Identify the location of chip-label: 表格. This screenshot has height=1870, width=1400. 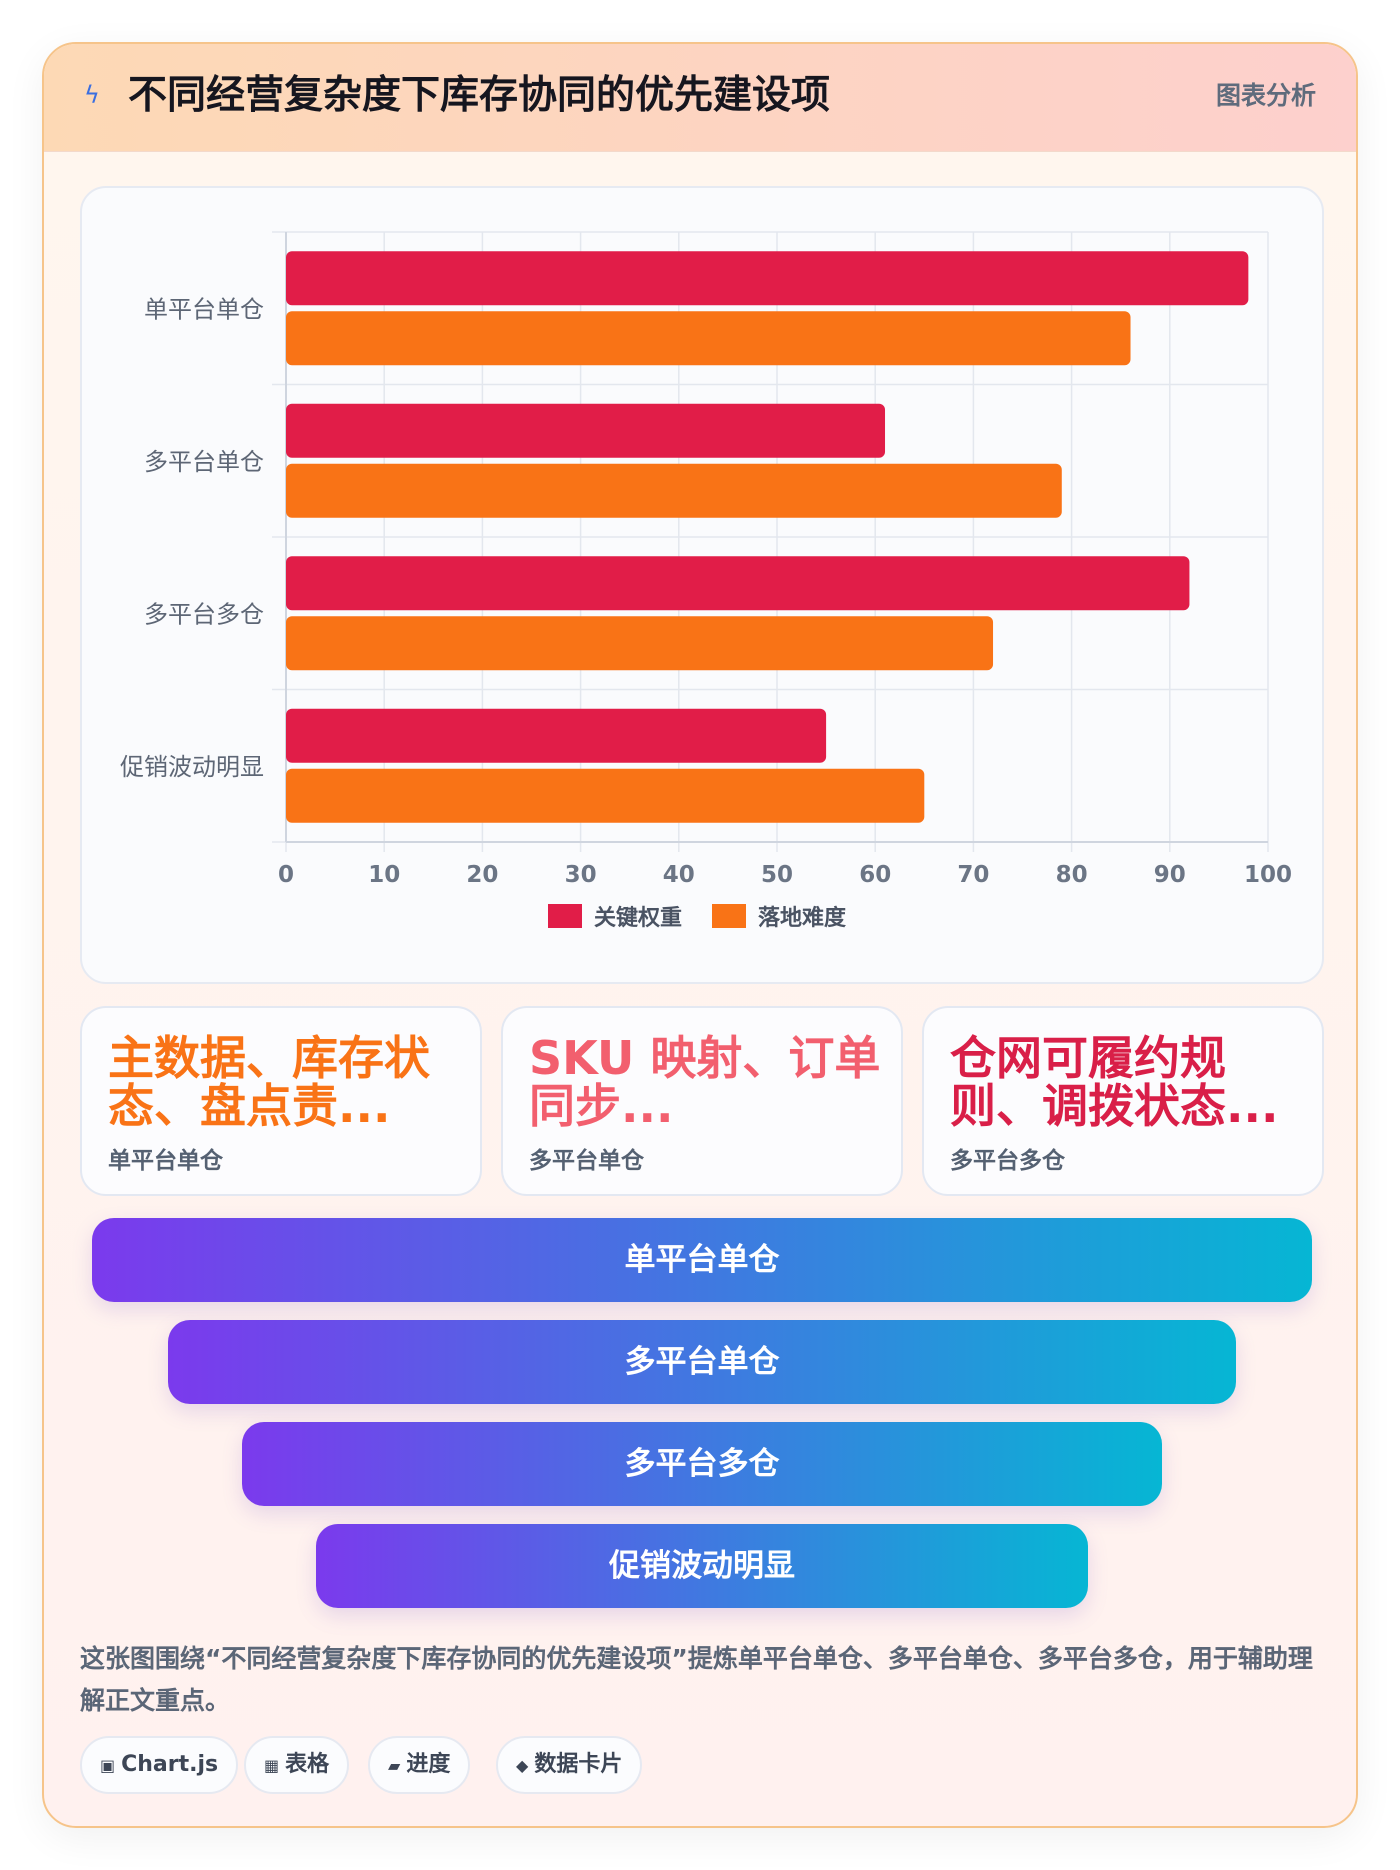
(307, 1764).